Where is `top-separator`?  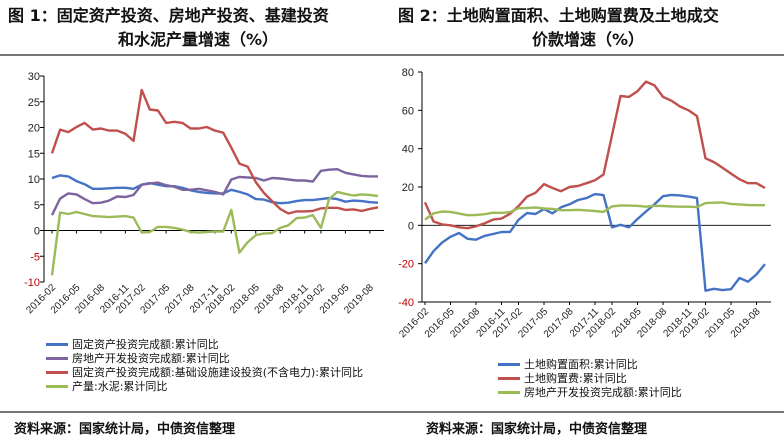
top-separator is located at coordinates (392, 55).